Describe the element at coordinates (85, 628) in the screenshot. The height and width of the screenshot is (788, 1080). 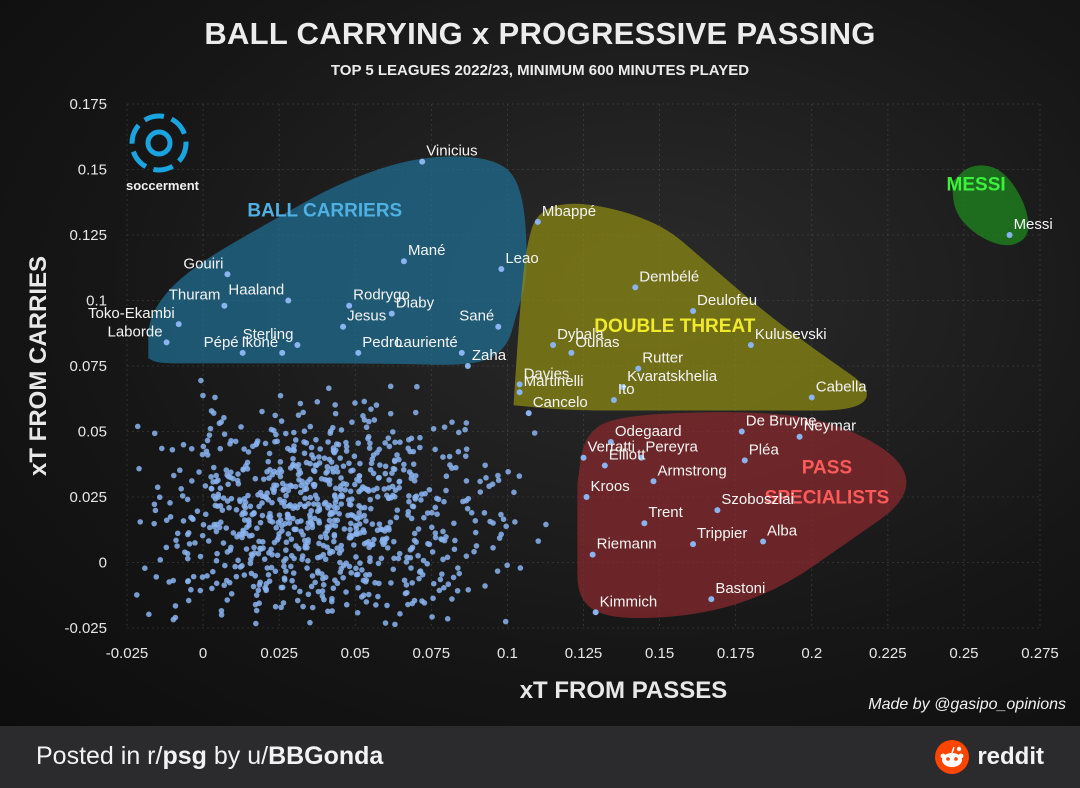
I see `y-tick-label: -0.025` at that location.